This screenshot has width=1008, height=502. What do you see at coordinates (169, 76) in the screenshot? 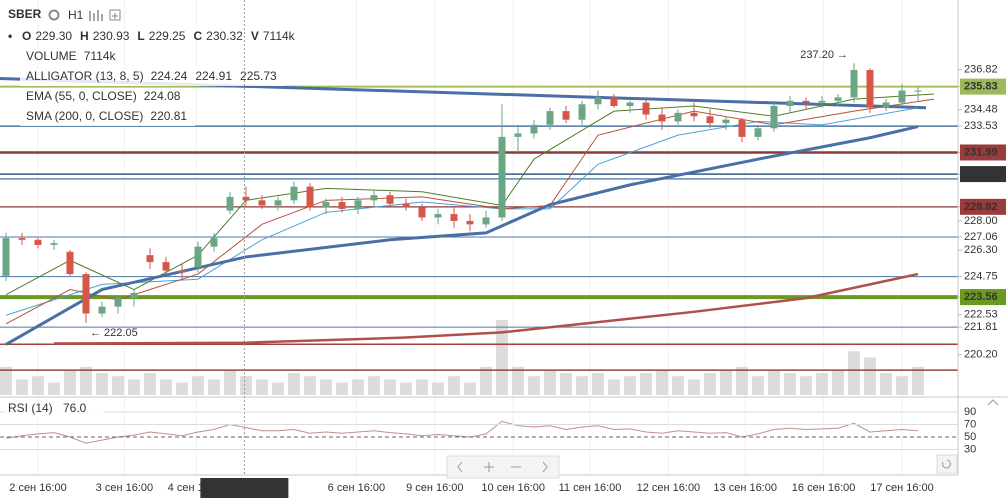
I see `indicator-readout: 224.24` at bounding box center [169, 76].